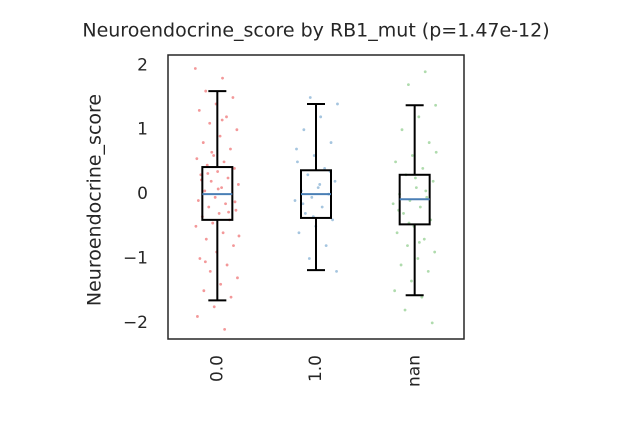 Image resolution: width=633 pixels, height=423 pixels. What do you see at coordinates (135, 323) in the screenshot?
I see `y-tick-label: −2` at bounding box center [135, 323].